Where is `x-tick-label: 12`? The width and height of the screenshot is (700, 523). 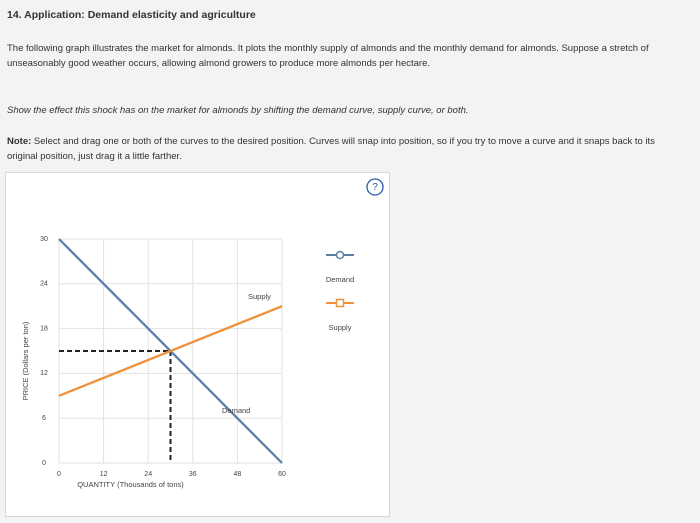
x-tick-label: 12 is located at coordinates (104, 474).